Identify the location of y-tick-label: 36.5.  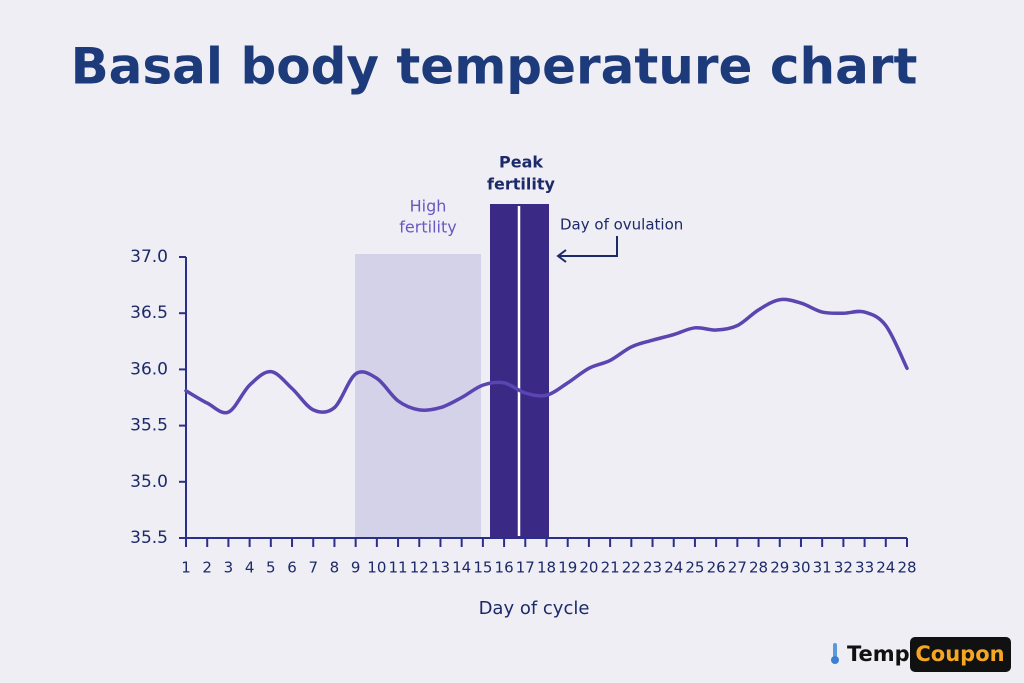
(149, 313).